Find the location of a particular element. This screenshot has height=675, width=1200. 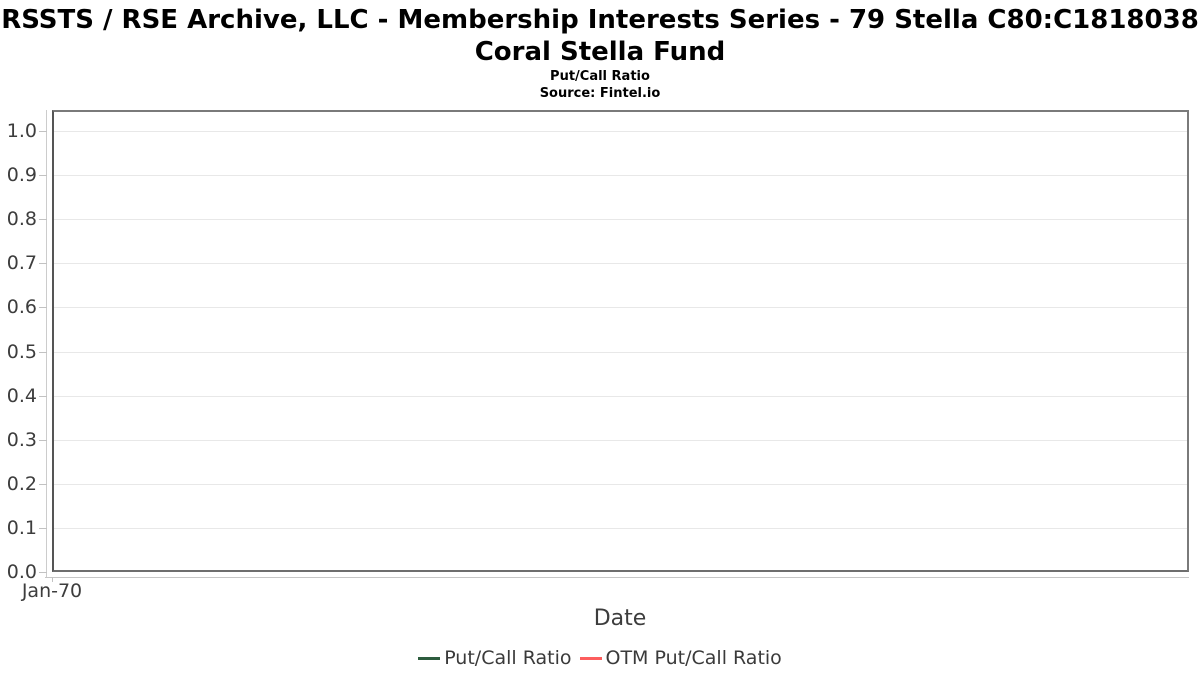

y-tick-mark-0.3 is located at coordinates (43, 440).